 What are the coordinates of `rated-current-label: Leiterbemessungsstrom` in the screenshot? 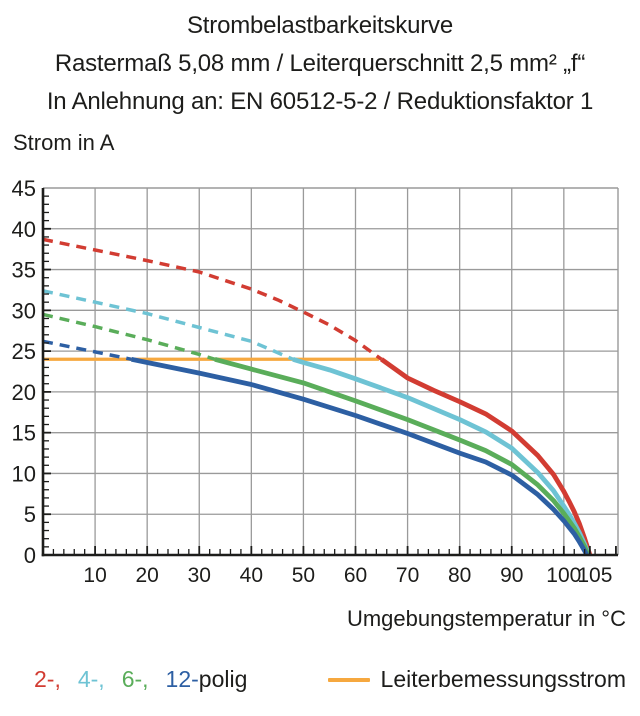 It's located at (503, 679).